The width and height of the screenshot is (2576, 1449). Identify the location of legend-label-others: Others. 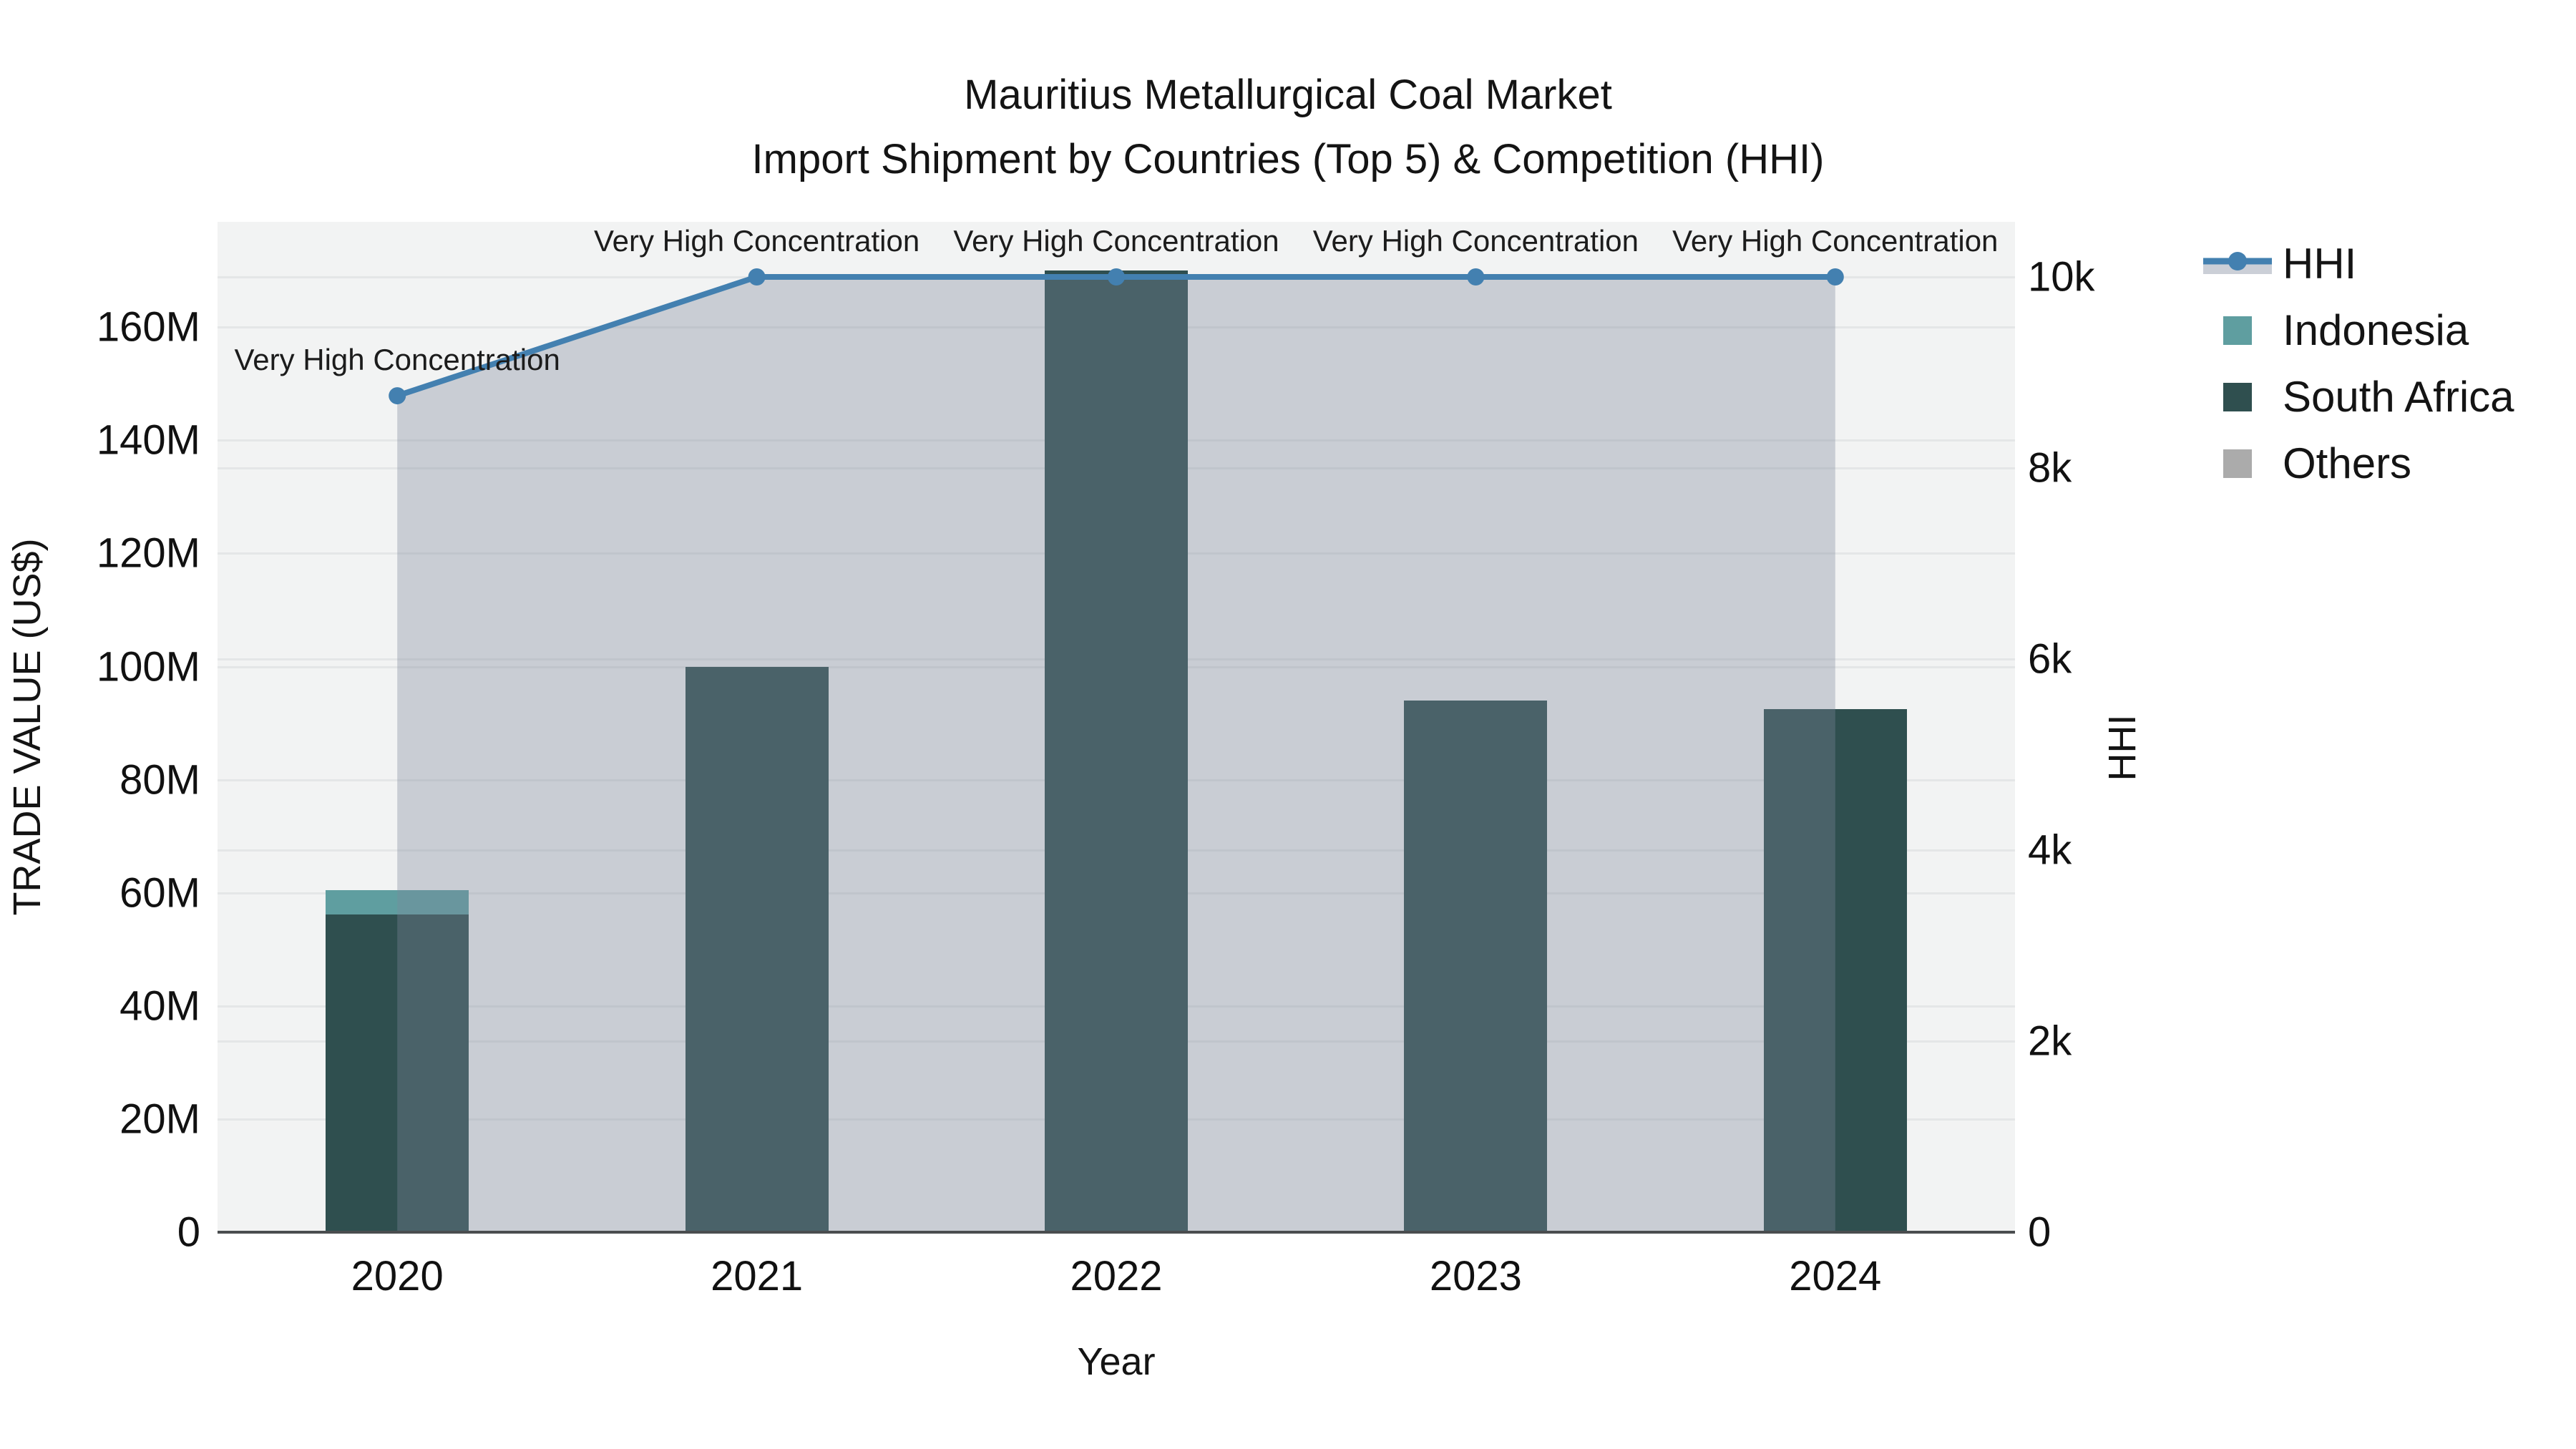
(2347, 463).